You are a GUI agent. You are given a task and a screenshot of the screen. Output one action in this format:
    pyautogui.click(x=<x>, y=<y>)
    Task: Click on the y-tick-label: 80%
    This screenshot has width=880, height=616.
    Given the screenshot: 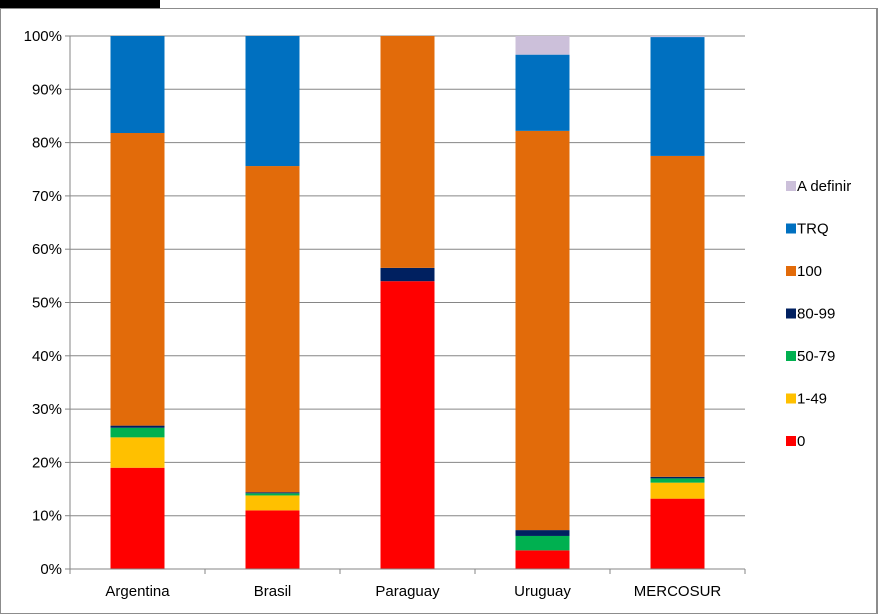 What is the action you would take?
    pyautogui.click(x=47, y=143)
    